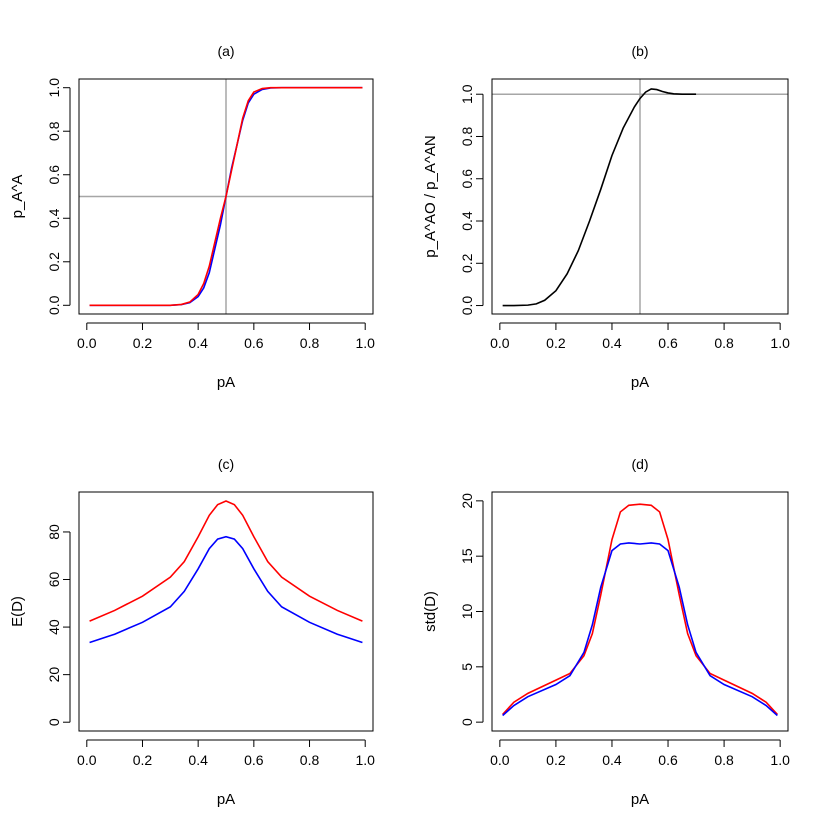  Describe the element at coordinates (17, 611) in the screenshot. I see `y-axis-label: E(D)` at that location.